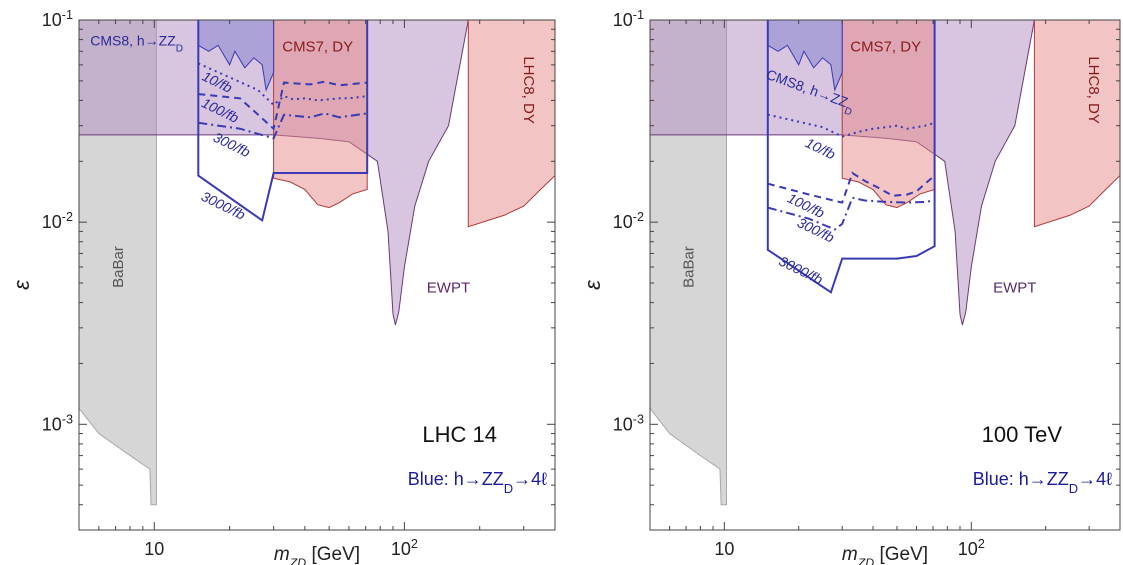 Image resolution: width=1123 pixels, height=565 pixels. Describe the element at coordinates (800, 270) in the screenshot. I see `series-label-3000-fb: 3000/fb` at that location.